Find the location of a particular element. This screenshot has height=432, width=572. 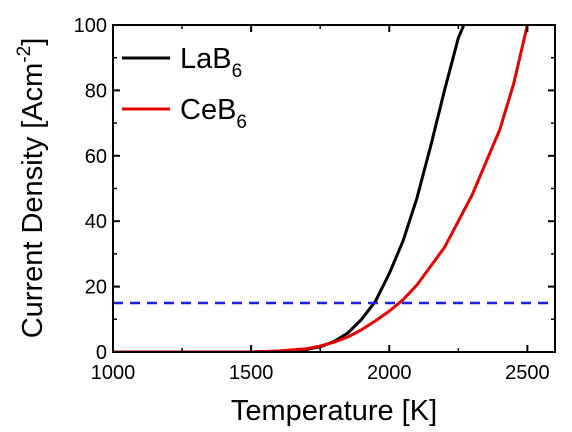

y-tick-label: 80 is located at coordinates (96, 91).